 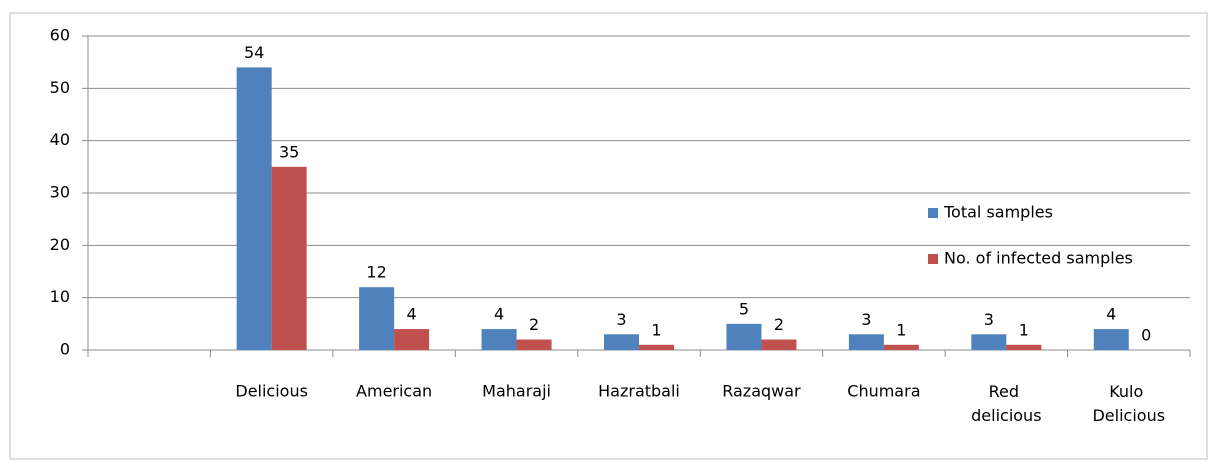 I want to click on y-tick-label: 50, so click(x=60, y=87).